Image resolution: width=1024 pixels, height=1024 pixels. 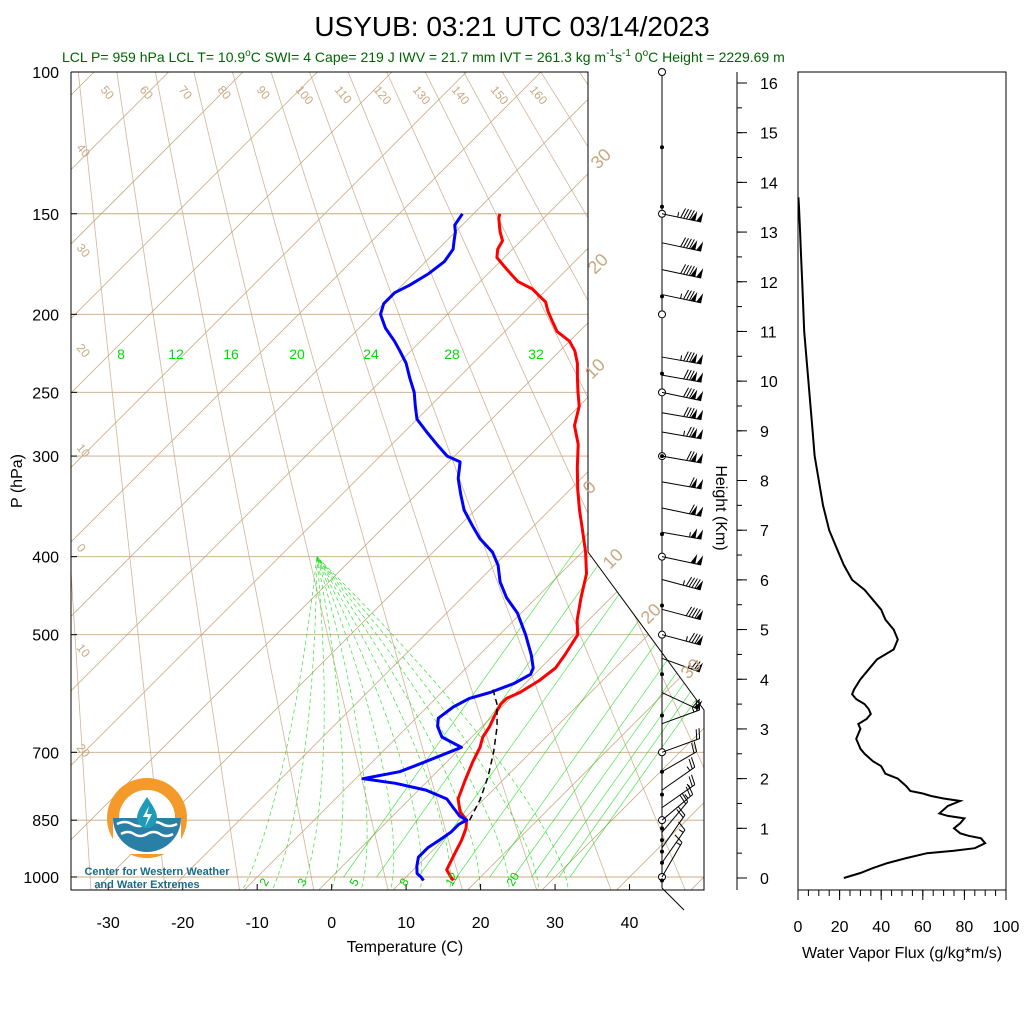 I want to click on height-tick-label: 12, so click(x=769, y=283).